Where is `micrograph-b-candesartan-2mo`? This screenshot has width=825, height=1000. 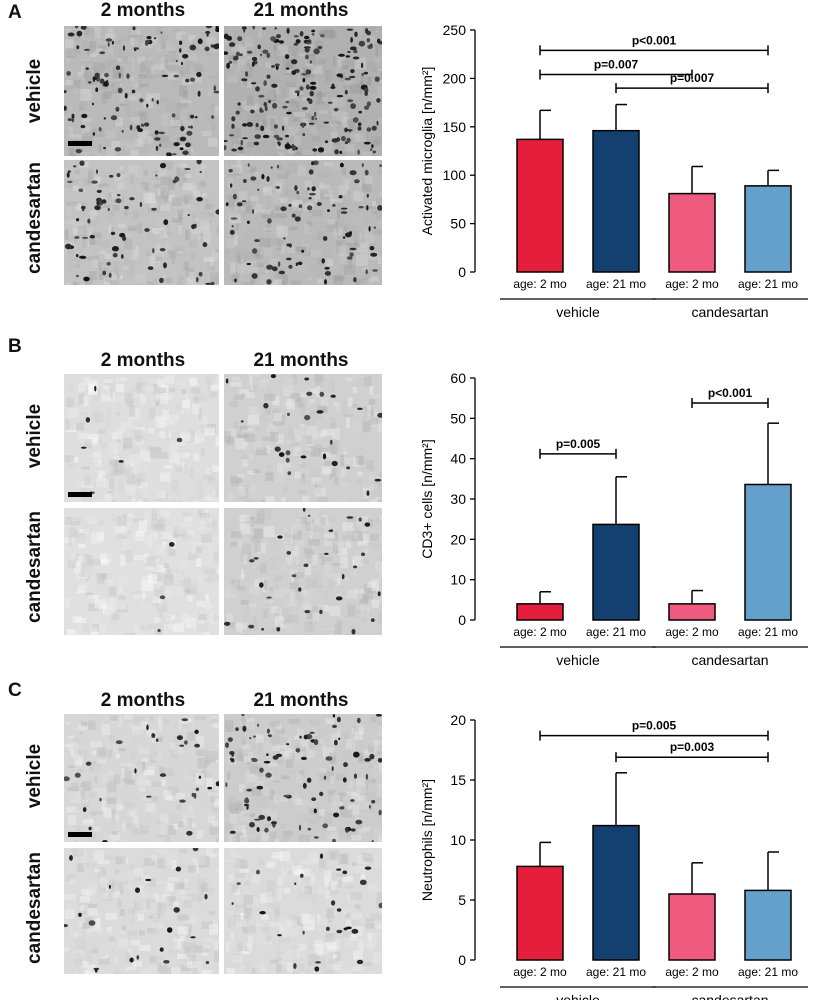
micrograph-b-candesartan-2mo is located at coordinates (141, 571).